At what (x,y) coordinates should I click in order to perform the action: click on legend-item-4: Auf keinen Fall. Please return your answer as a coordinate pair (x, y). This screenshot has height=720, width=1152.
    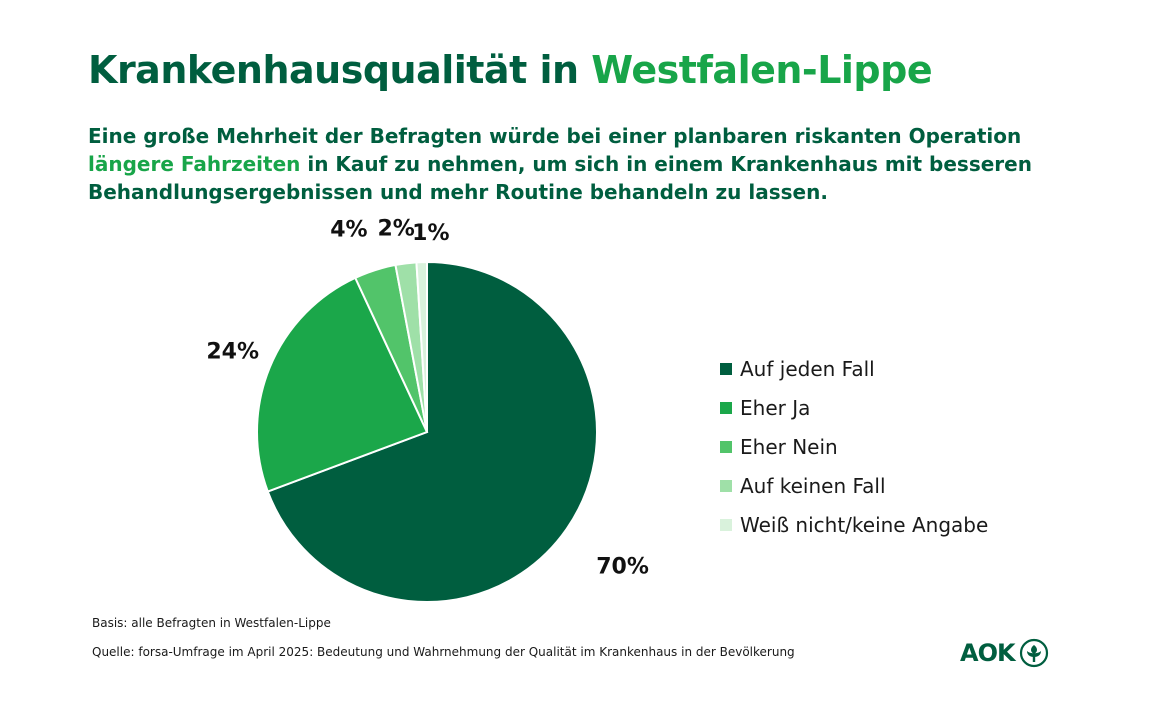
    Looking at the image, I should click on (854, 485).